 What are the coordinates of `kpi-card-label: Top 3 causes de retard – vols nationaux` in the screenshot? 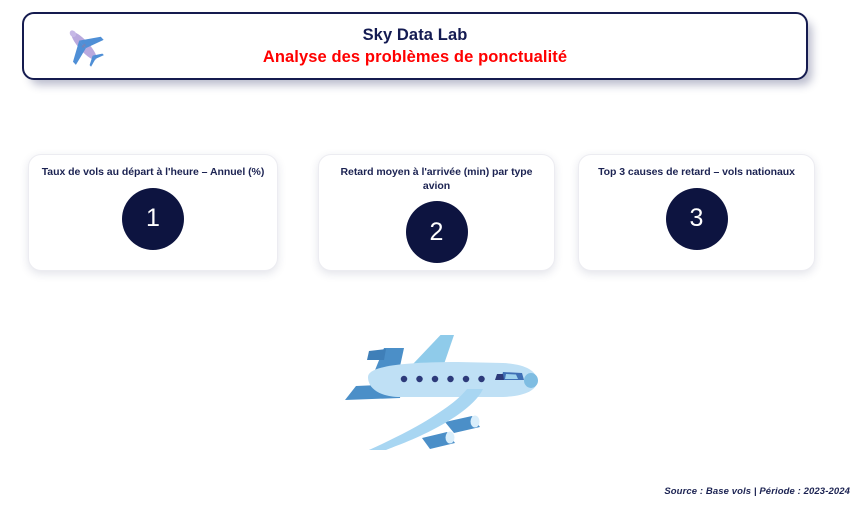 It's located at (696, 172).